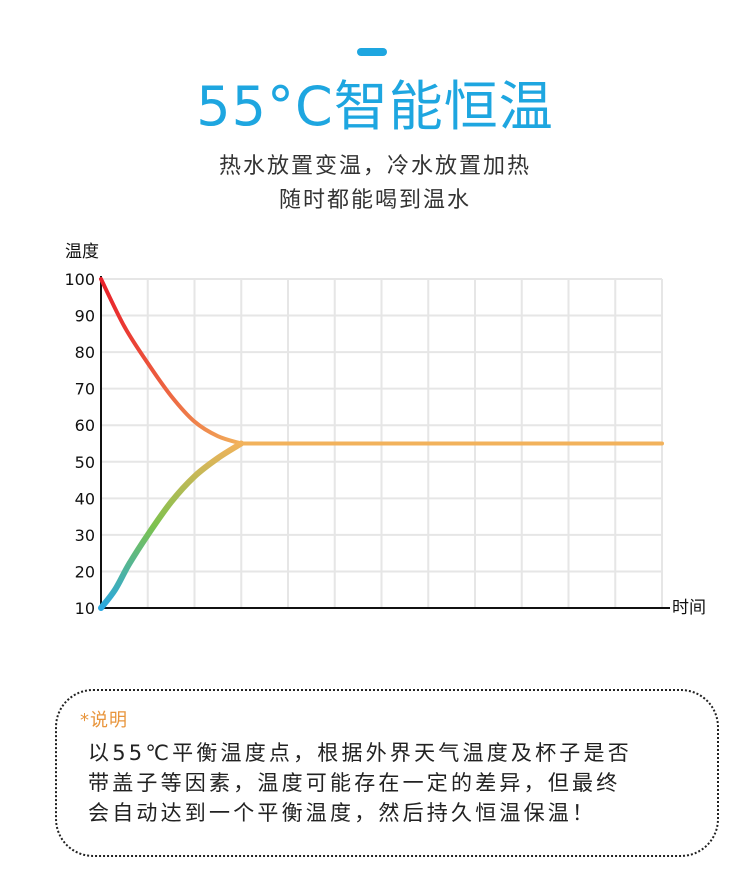 This screenshot has height=881, width=750. I want to click on y-tick-label-50: 50, so click(85, 462).